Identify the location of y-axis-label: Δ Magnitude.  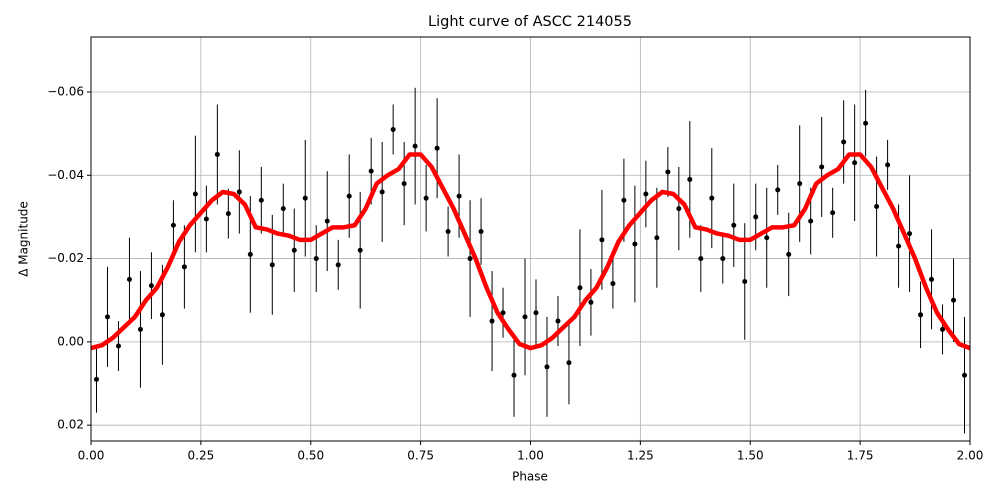
(24, 239).